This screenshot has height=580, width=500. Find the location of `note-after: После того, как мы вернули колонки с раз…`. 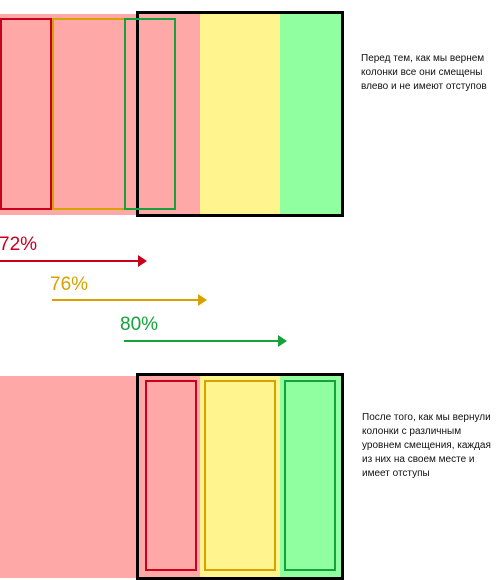

note-after: После того, как мы вернули колонки с раз… is located at coordinates (426, 445).